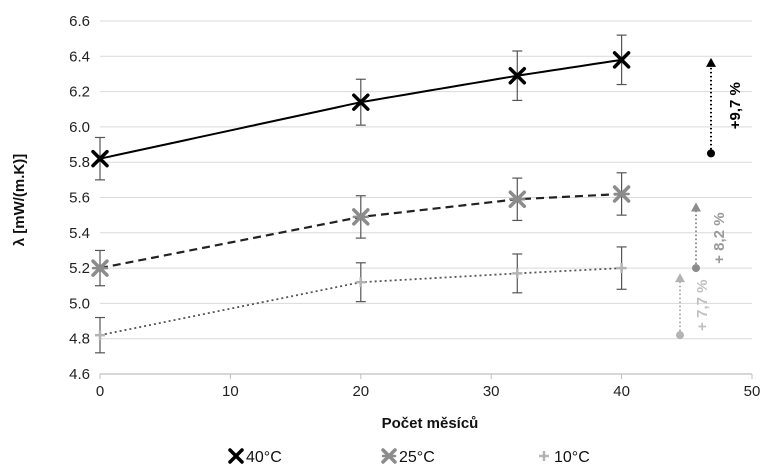 This screenshot has height=473, width=769. I want to click on x-tick-label: 50, so click(752, 391).